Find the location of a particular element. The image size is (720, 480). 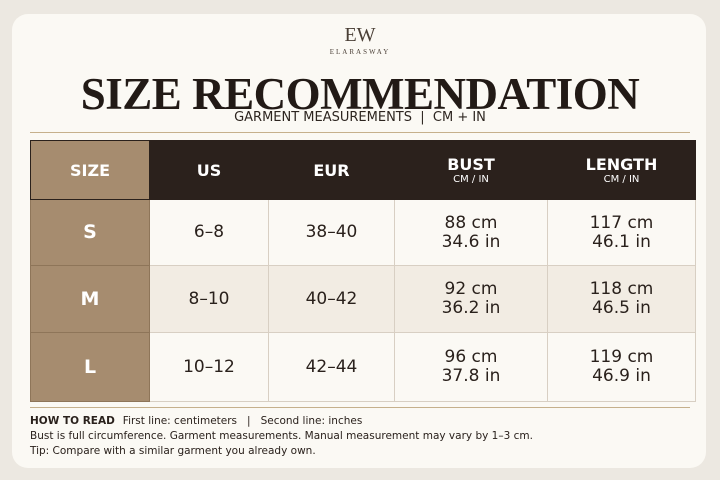

cell: 96 cm 37.8 in is located at coordinates (471, 367).